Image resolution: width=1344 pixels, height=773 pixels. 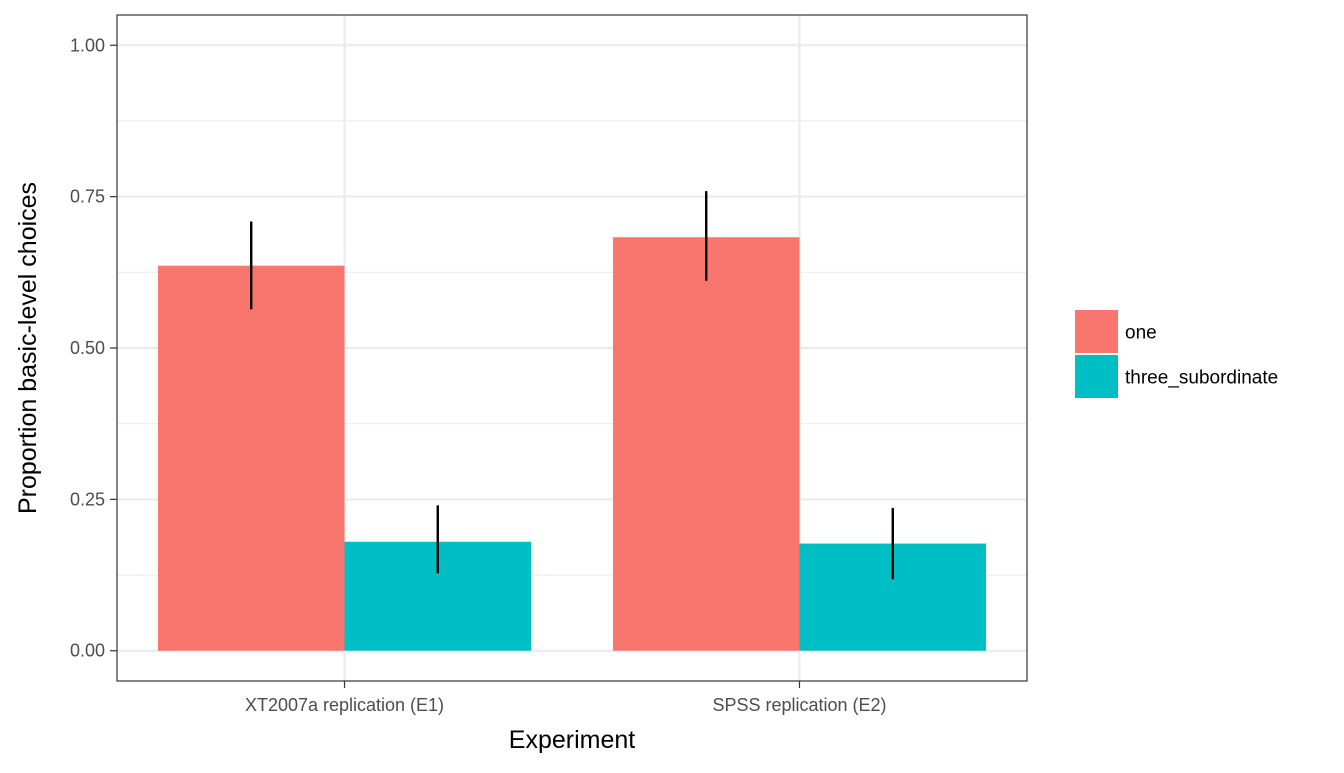 I want to click on x-tick-label: SPSS replication (E2), so click(x=799, y=705).